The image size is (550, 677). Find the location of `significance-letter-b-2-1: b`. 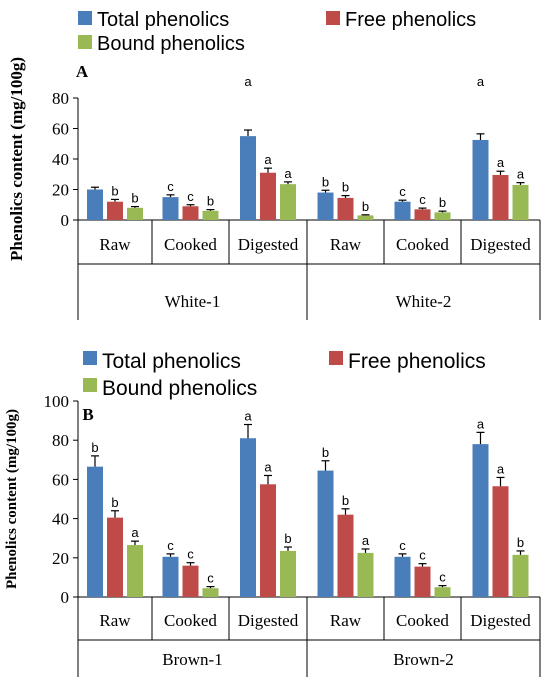

significance-letter-b-2-1: b is located at coordinates (114, 502).